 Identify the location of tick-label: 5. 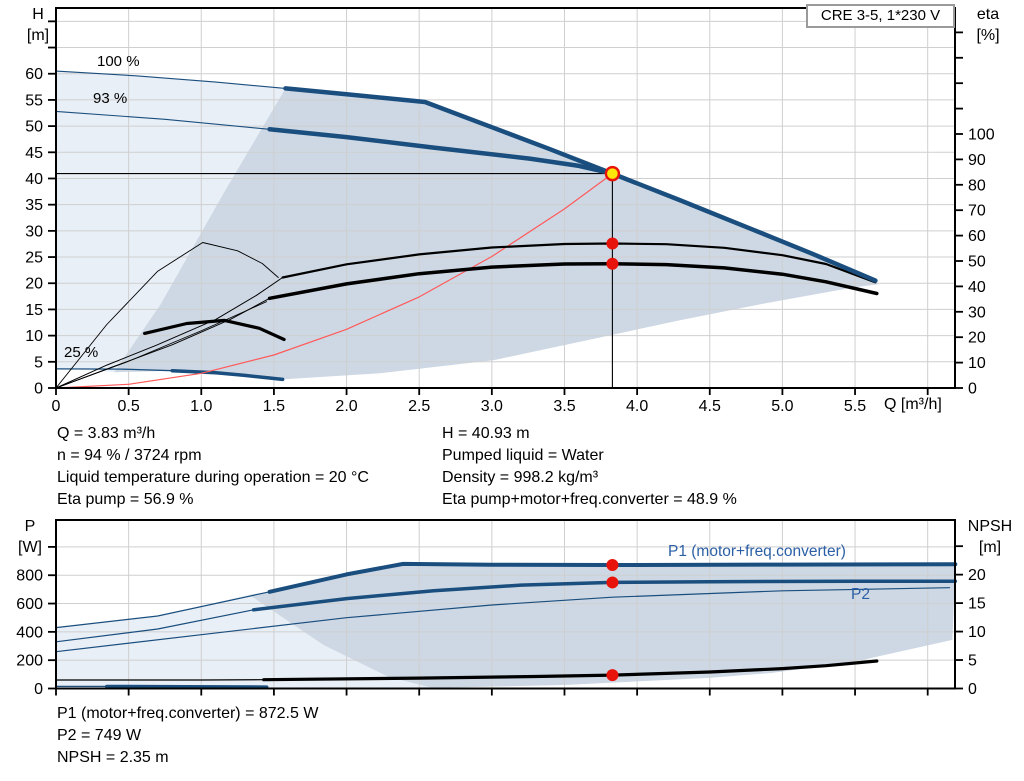
(38, 362).